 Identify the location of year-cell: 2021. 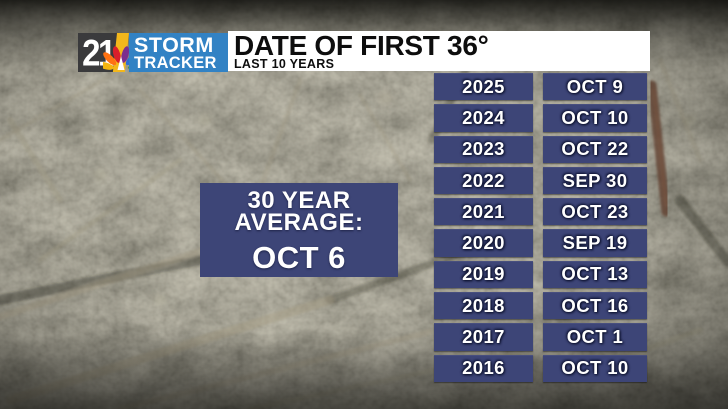
(483, 212).